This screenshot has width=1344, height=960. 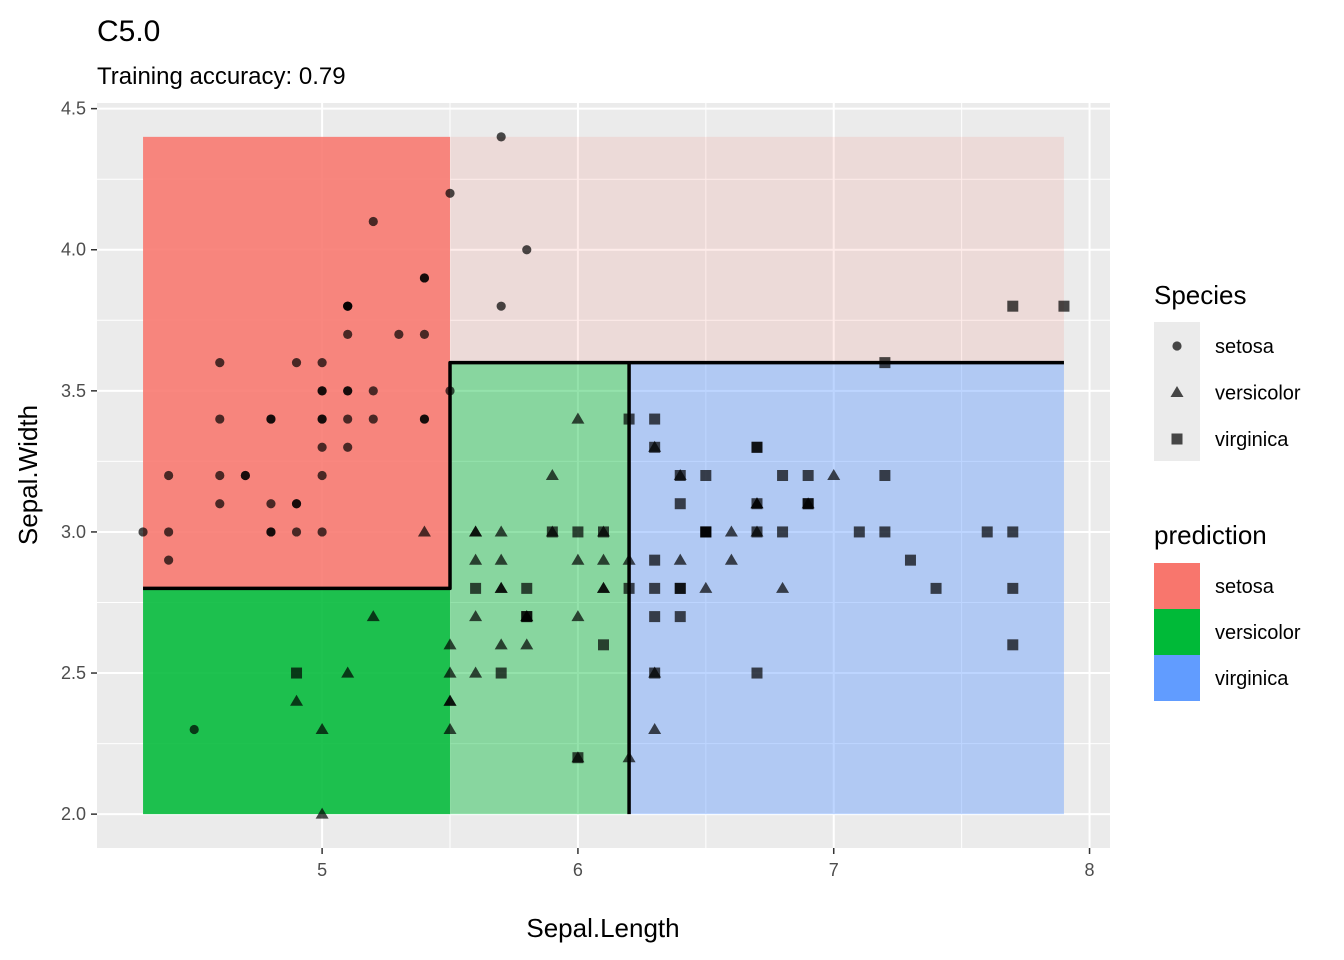 What do you see at coordinates (73, 391) in the screenshot?
I see `y-tick-label: 3.5` at bounding box center [73, 391].